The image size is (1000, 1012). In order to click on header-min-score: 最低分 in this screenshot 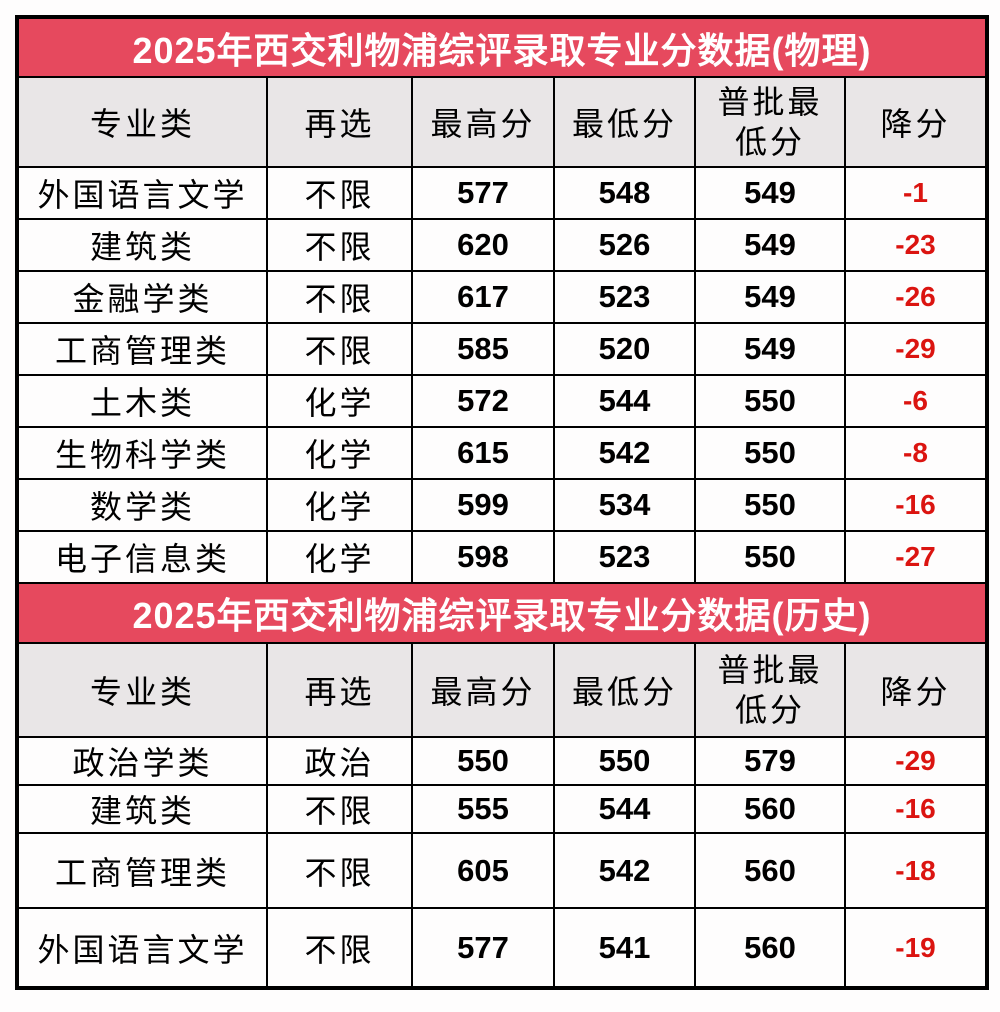, I will do `click(624, 690)`.